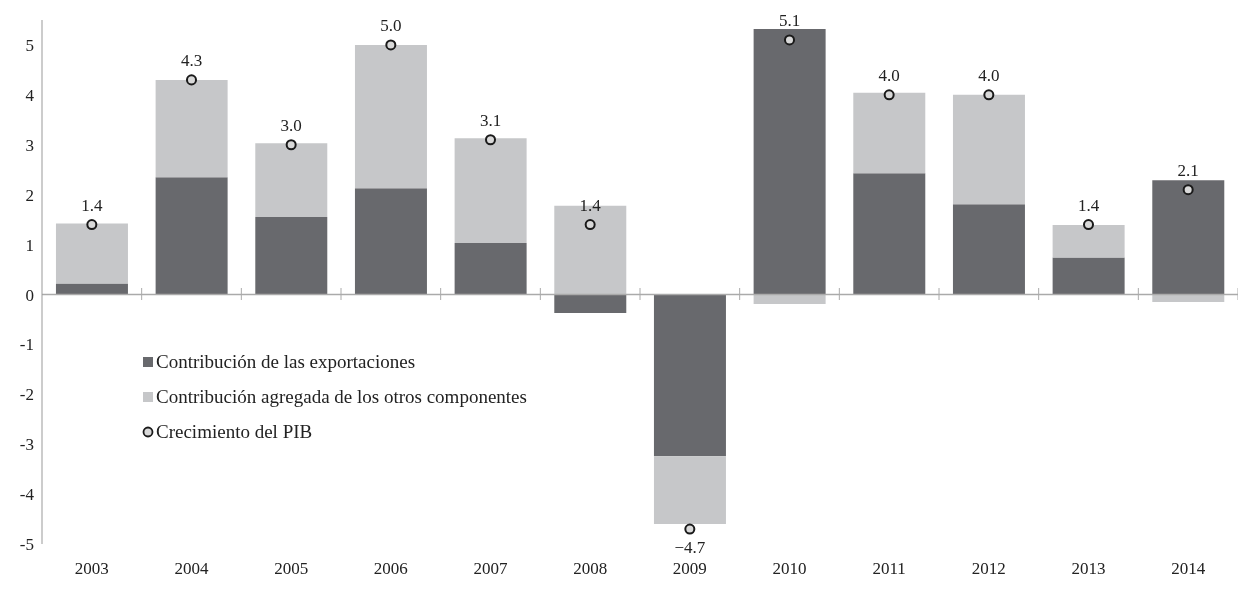  I want to click on data-label: 3.0, so click(291, 125).